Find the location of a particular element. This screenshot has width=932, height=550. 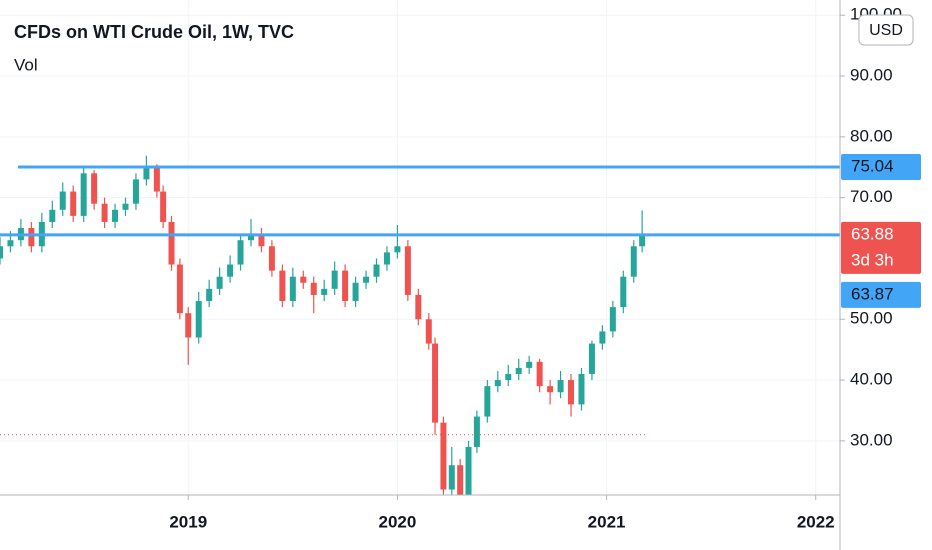

last-price-box is located at coordinates (881, 247).